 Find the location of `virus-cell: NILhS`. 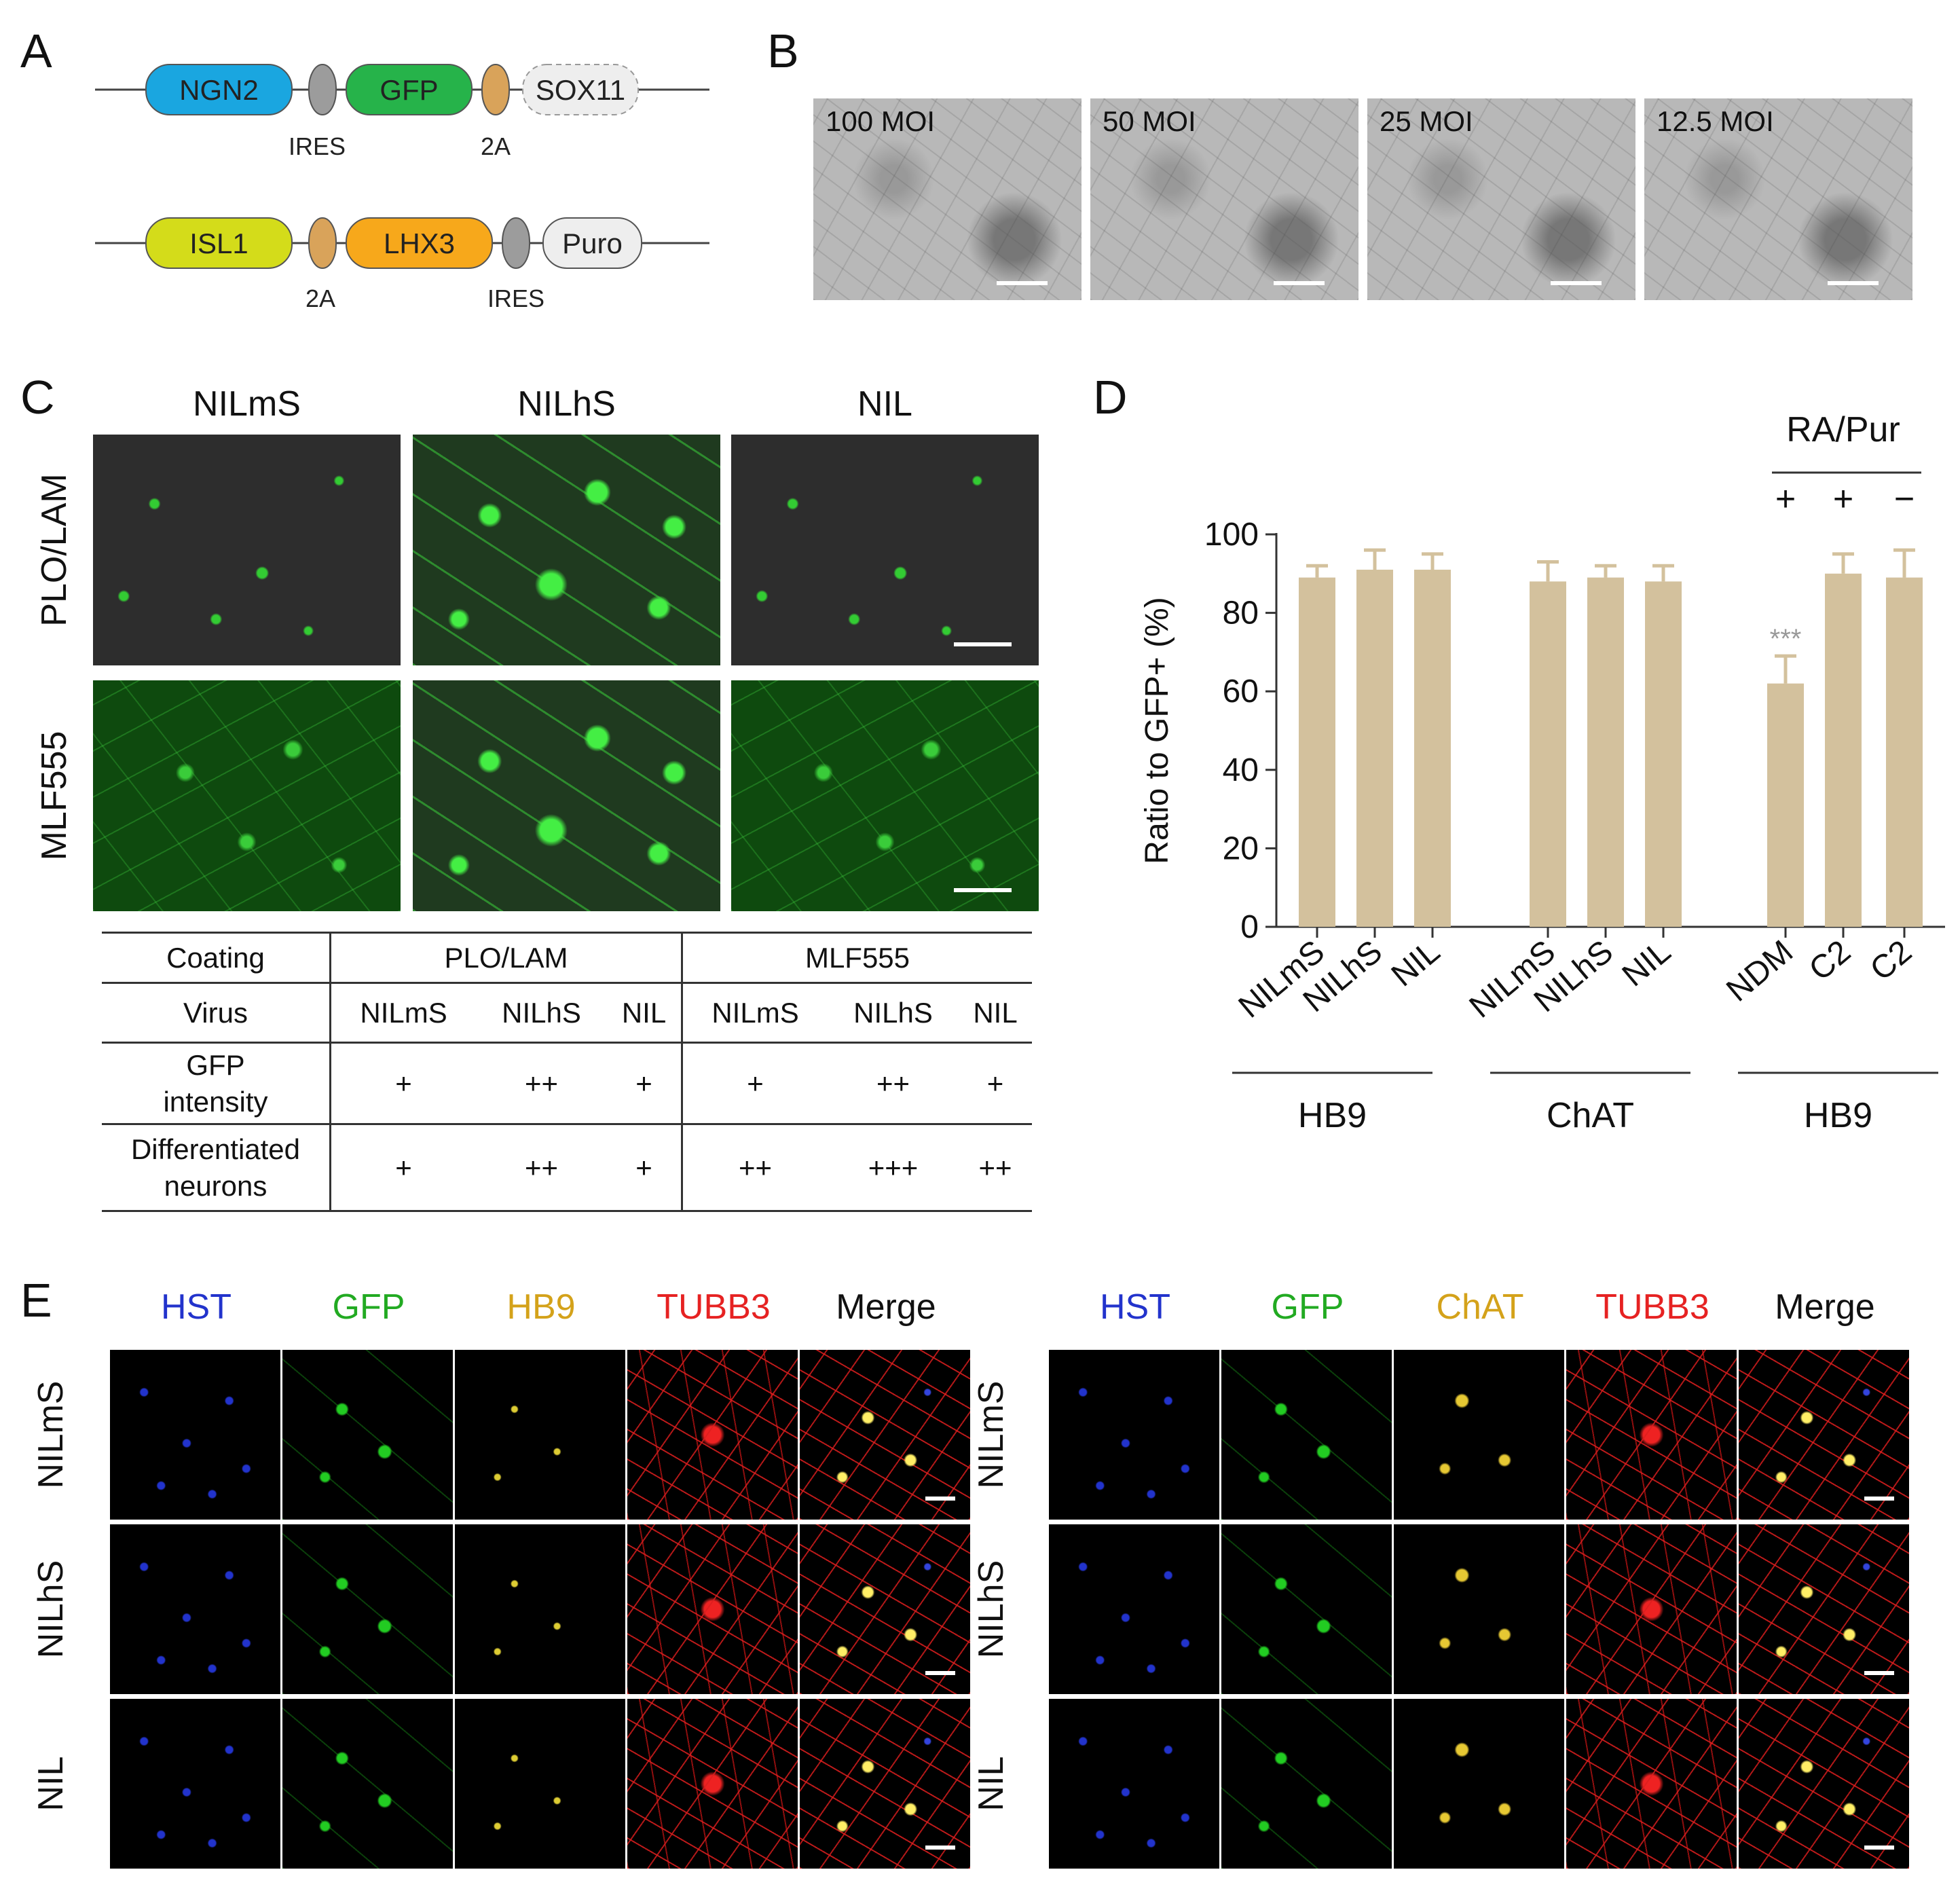

virus-cell: NILhS is located at coordinates (541, 1012).